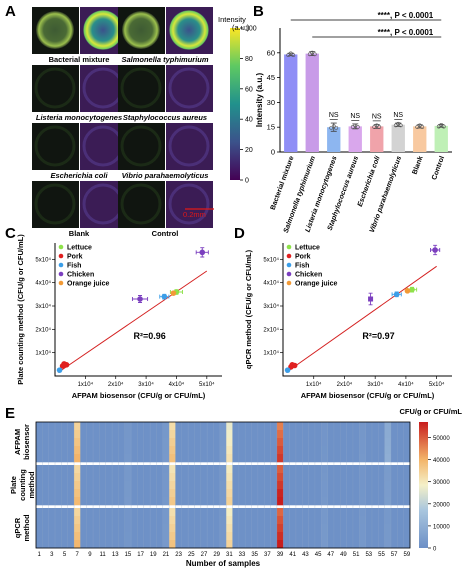 This screenshot has height=573, width=464. What do you see at coordinates (79, 233) in the screenshot?
I see `image-label: Blank` at bounding box center [79, 233].